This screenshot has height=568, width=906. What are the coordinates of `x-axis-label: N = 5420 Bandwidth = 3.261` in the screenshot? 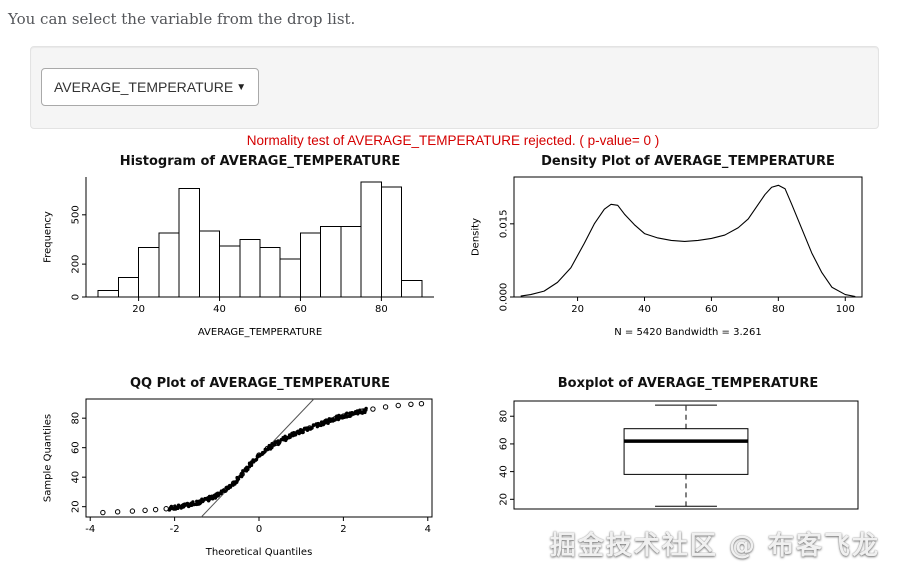 It's located at (687, 332).